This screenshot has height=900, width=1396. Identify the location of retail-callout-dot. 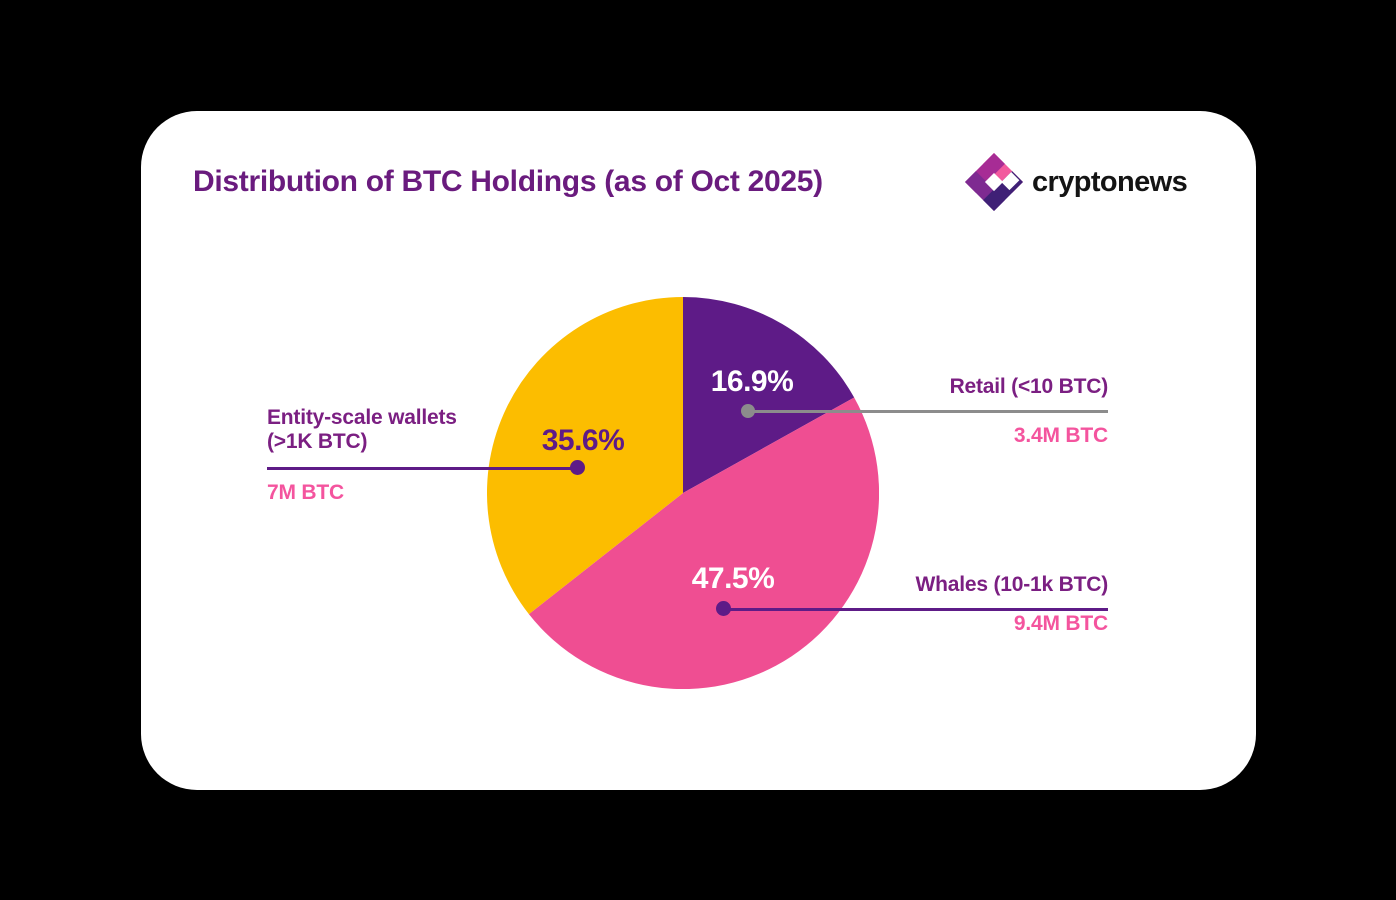
(748, 411).